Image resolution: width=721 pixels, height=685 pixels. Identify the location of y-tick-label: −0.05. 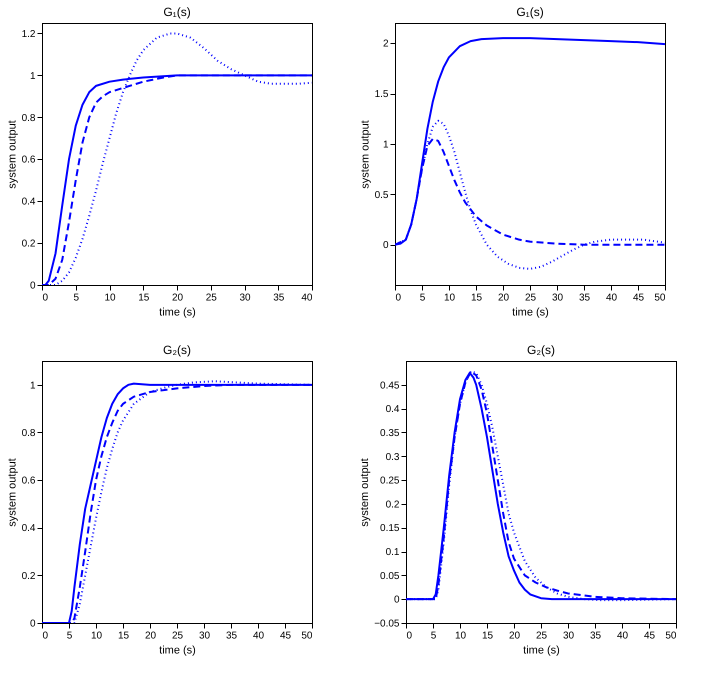
(387, 624).